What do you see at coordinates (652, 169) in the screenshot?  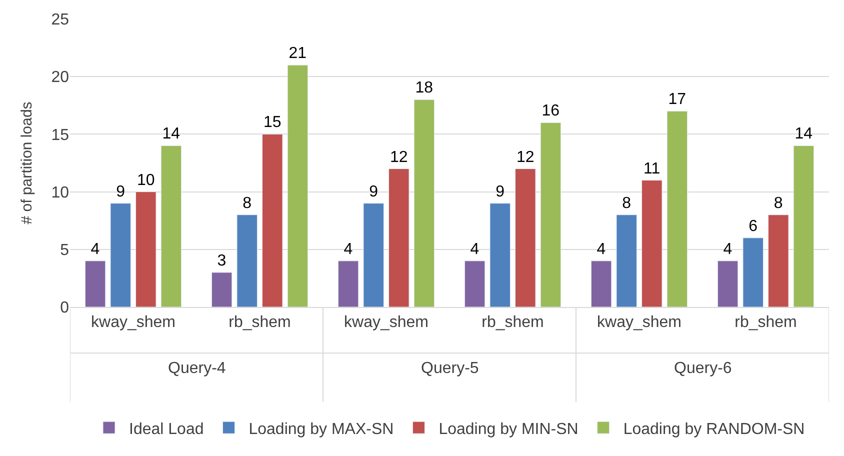 I see `data-label: 11` at bounding box center [652, 169].